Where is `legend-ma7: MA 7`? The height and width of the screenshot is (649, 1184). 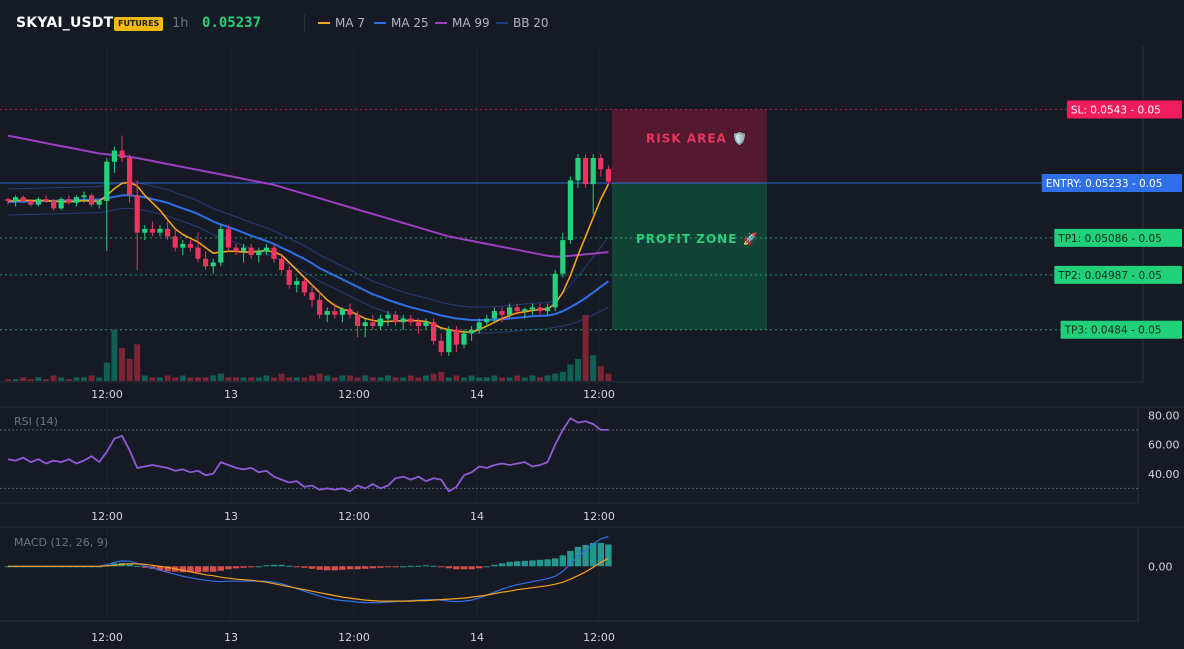
legend-ma7: MA 7 is located at coordinates (341, 23).